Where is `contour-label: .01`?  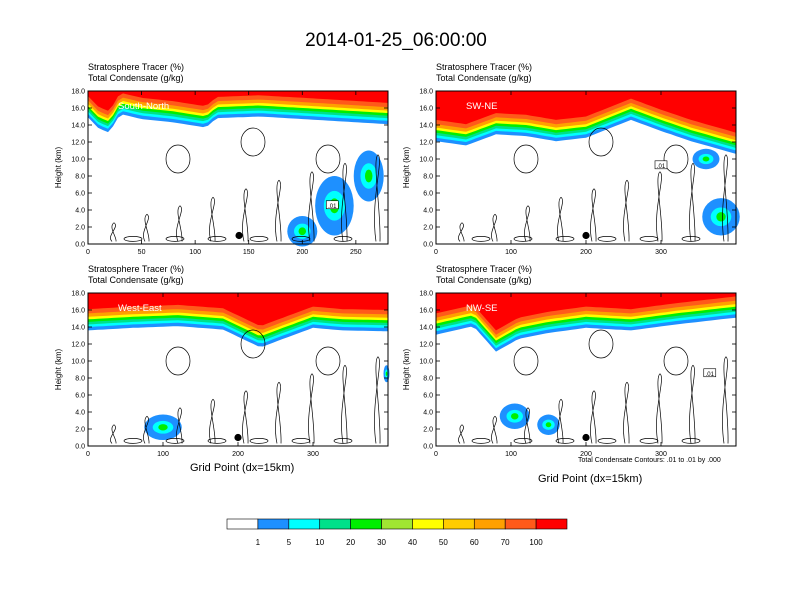 contour-label: .01 is located at coordinates (710, 375).